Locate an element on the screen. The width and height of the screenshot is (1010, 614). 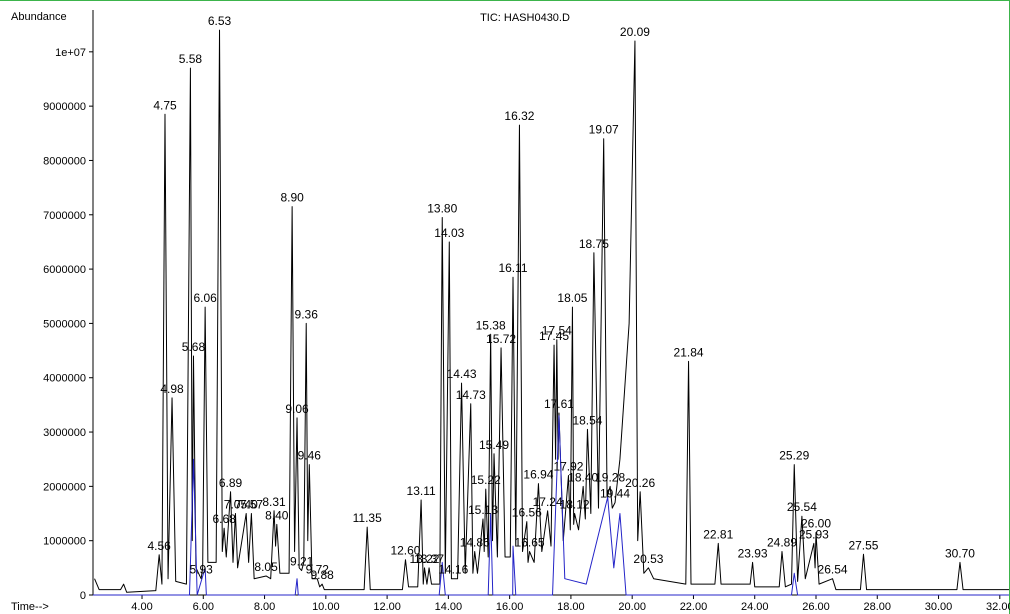
peak-label: 9.36 is located at coordinates (307, 314).